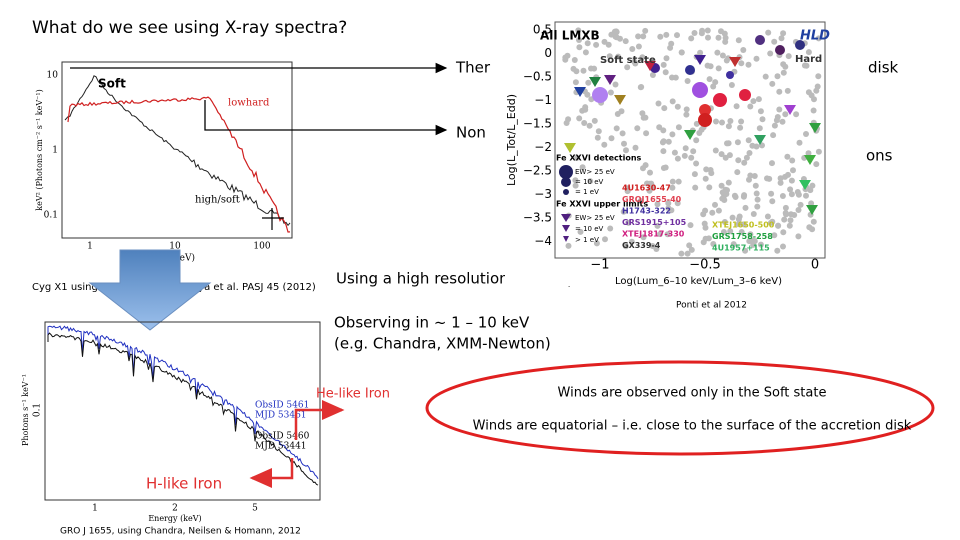 This screenshot has height=540, width=960. What do you see at coordinates (39, 149) in the screenshot?
I see `text: keV² (Photons cm⁻² s⁻¹ keV⁻¹)` at bounding box center [39, 149].